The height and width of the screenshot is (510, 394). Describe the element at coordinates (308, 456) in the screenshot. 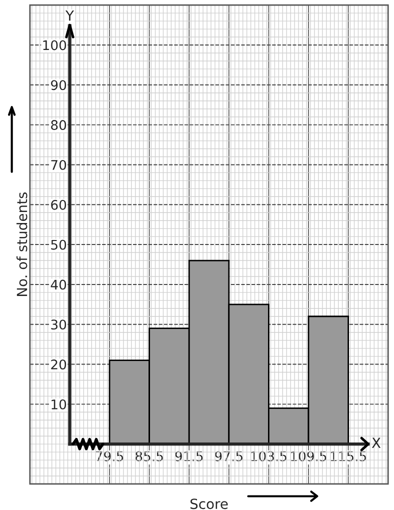

I see `x-tick-label: 109.5` at that location.